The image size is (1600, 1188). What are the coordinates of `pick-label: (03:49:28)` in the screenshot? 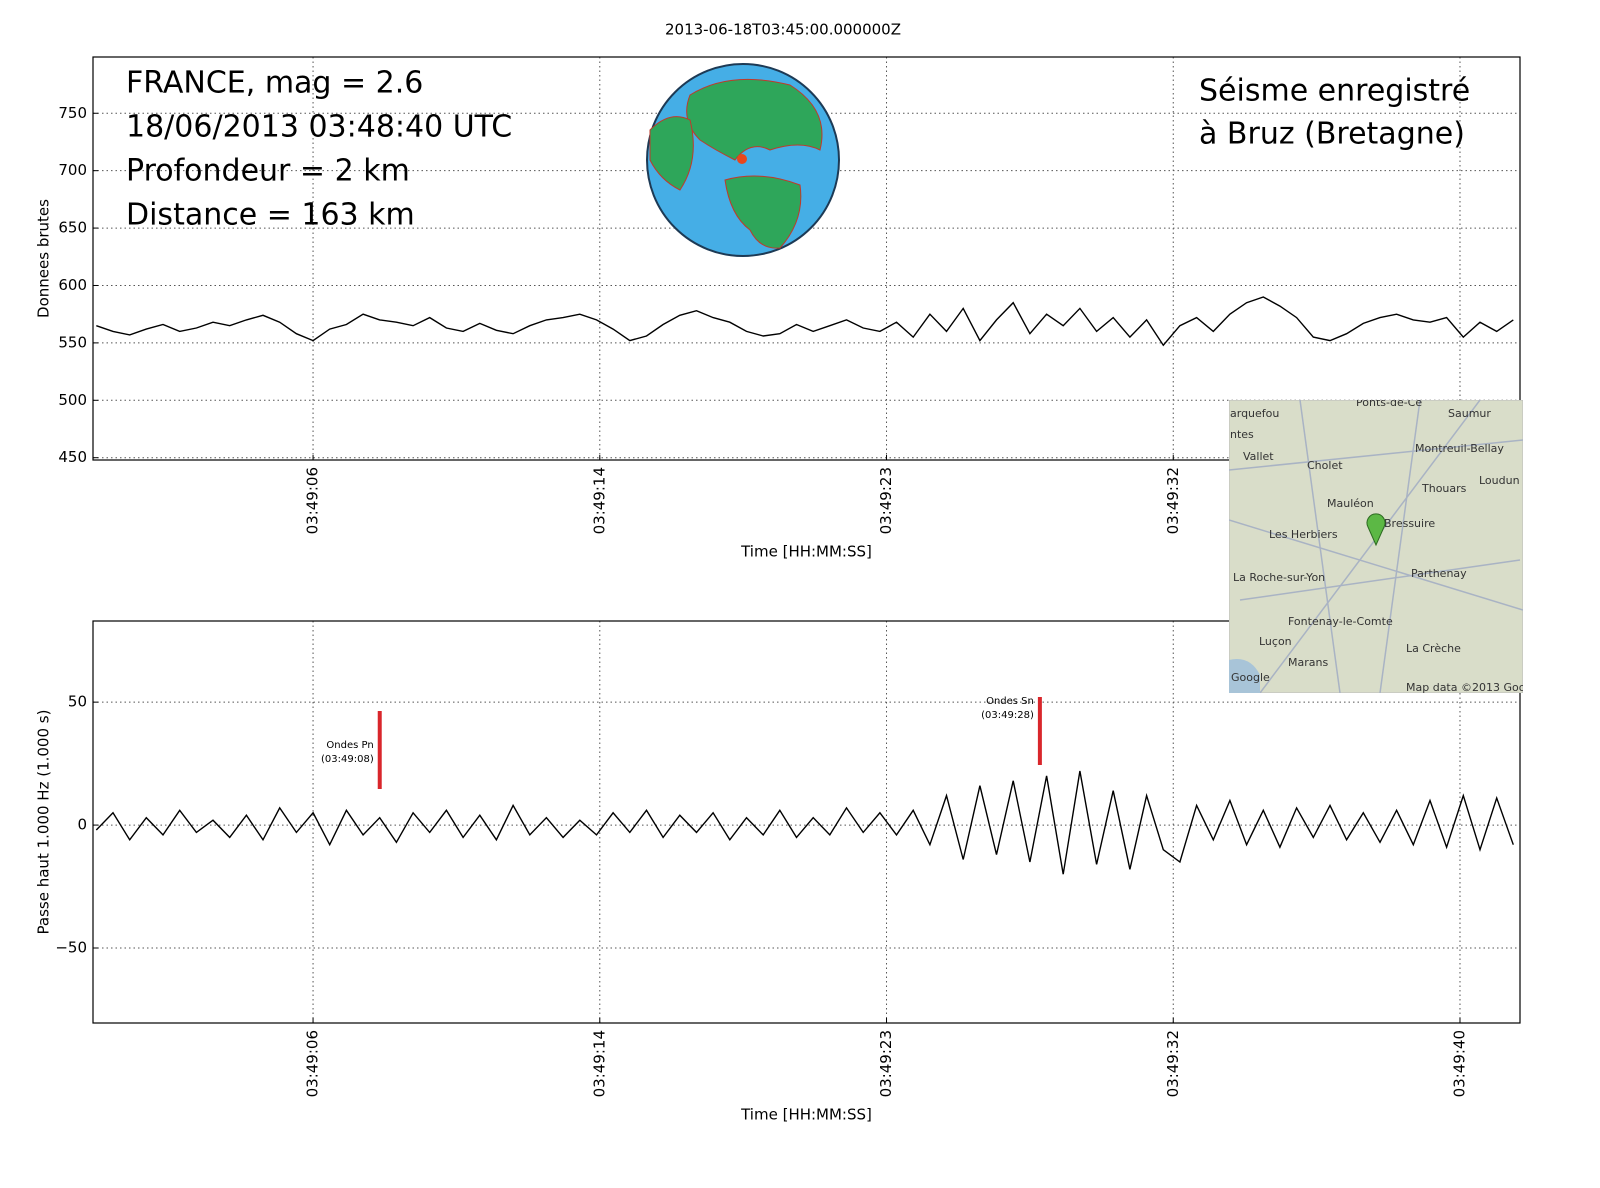 It's located at (1007, 715).